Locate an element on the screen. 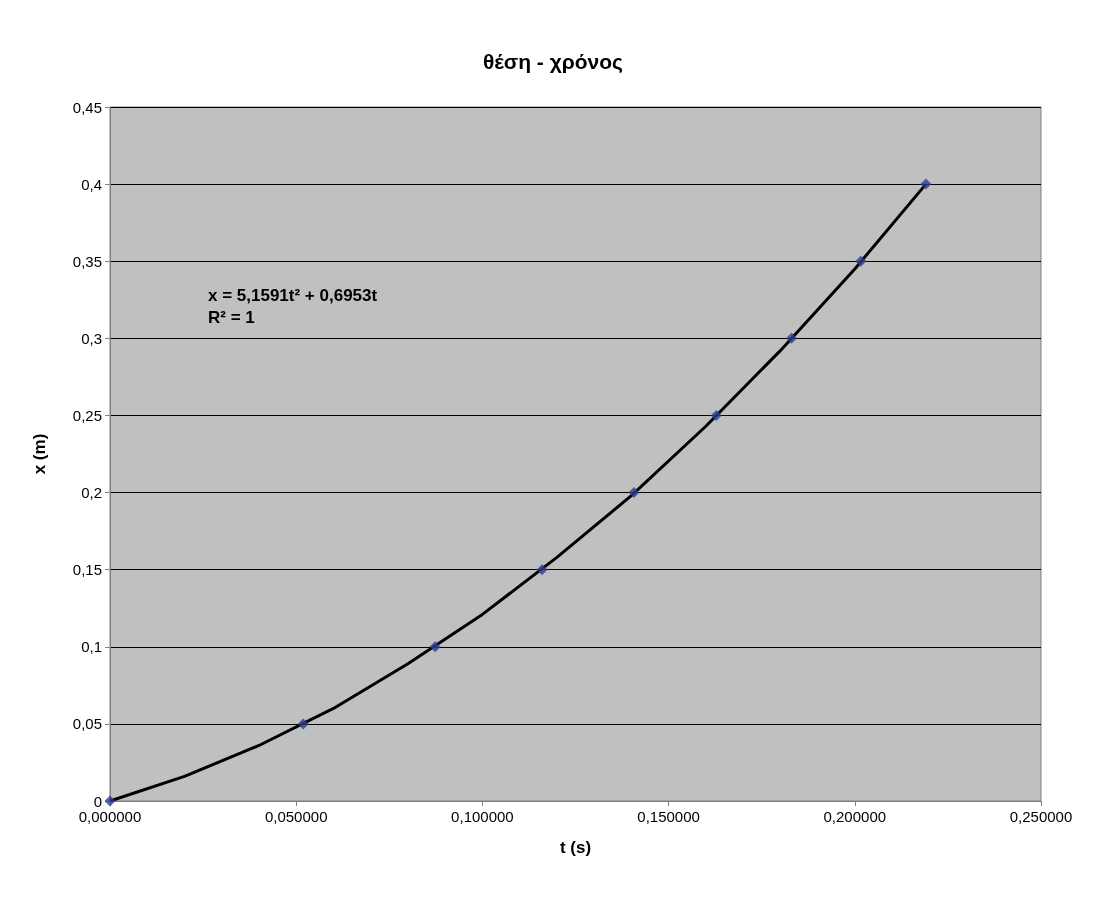  x-tick-label: 0,050000 is located at coordinates (296, 816).